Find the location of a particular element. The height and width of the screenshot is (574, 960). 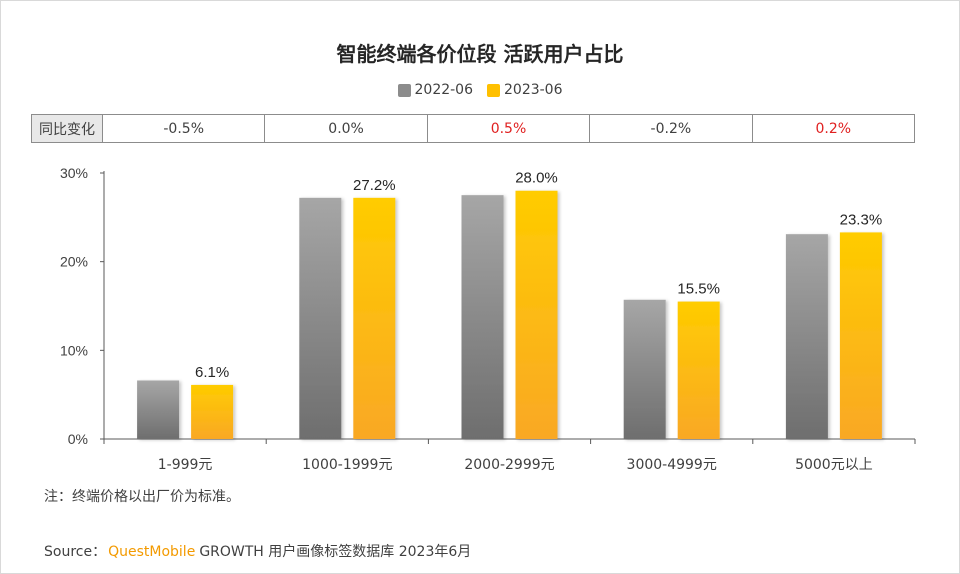

x-tick-label: 1-999元 is located at coordinates (185, 465).